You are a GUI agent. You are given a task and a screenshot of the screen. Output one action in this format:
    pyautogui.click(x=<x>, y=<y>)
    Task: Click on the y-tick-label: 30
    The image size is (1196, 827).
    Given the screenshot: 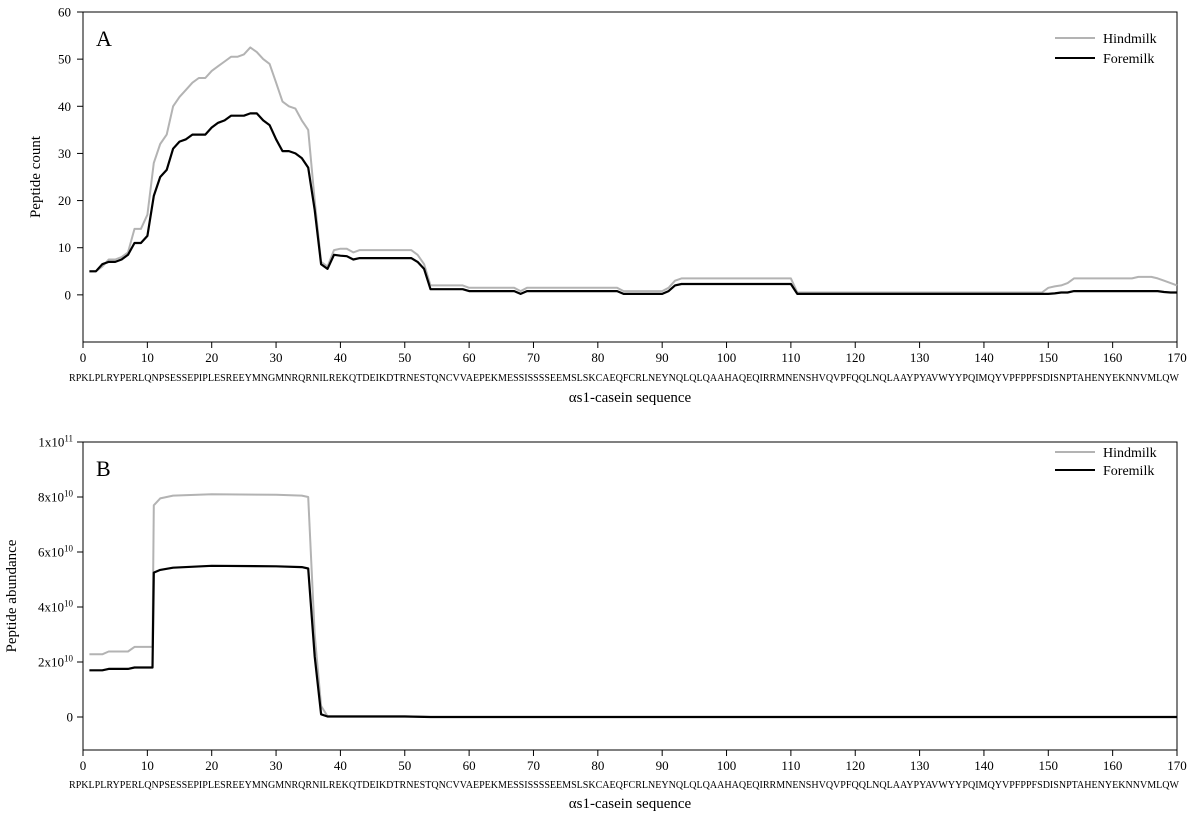 What is the action you would take?
    pyautogui.click(x=64, y=153)
    